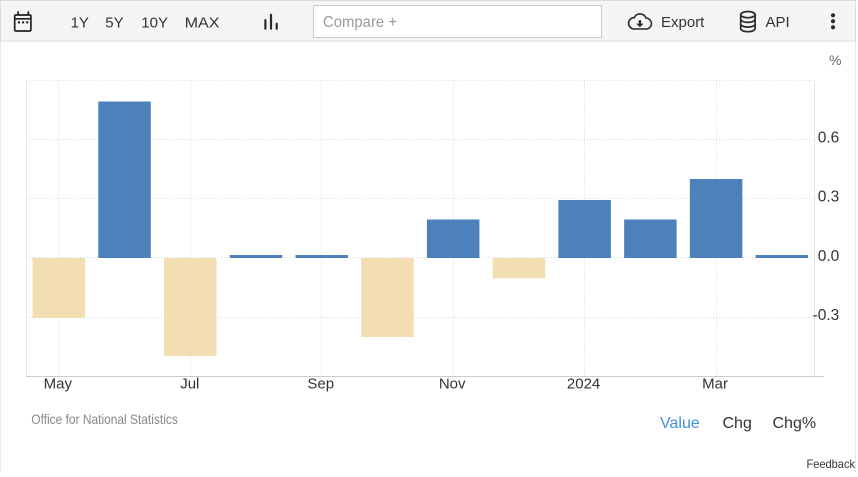 This screenshot has width=858, height=477. What do you see at coordinates (104, 419) in the screenshot?
I see `svg-text: Office for National Statistics` at bounding box center [104, 419].